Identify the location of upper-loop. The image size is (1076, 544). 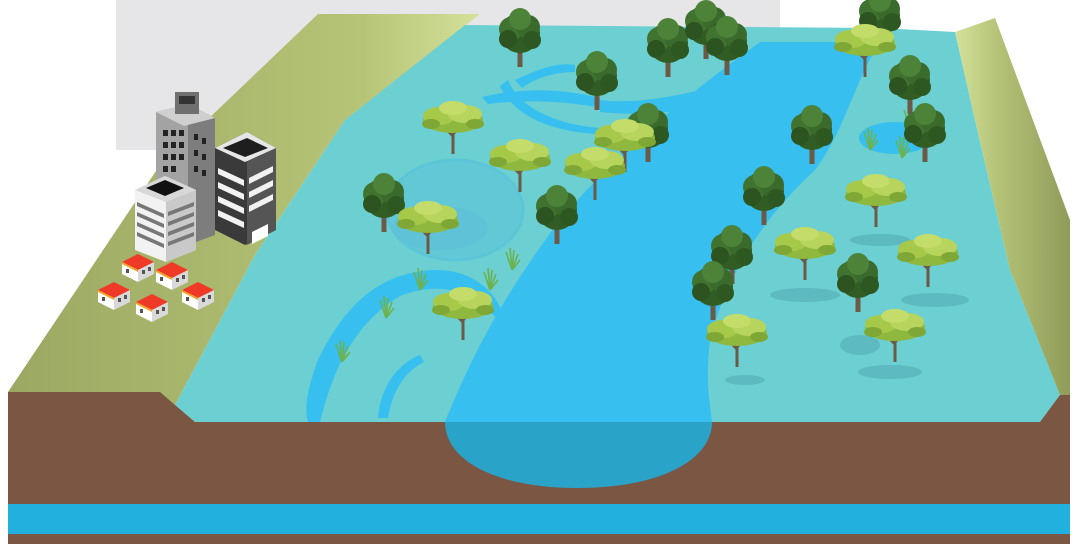
(545, 76).